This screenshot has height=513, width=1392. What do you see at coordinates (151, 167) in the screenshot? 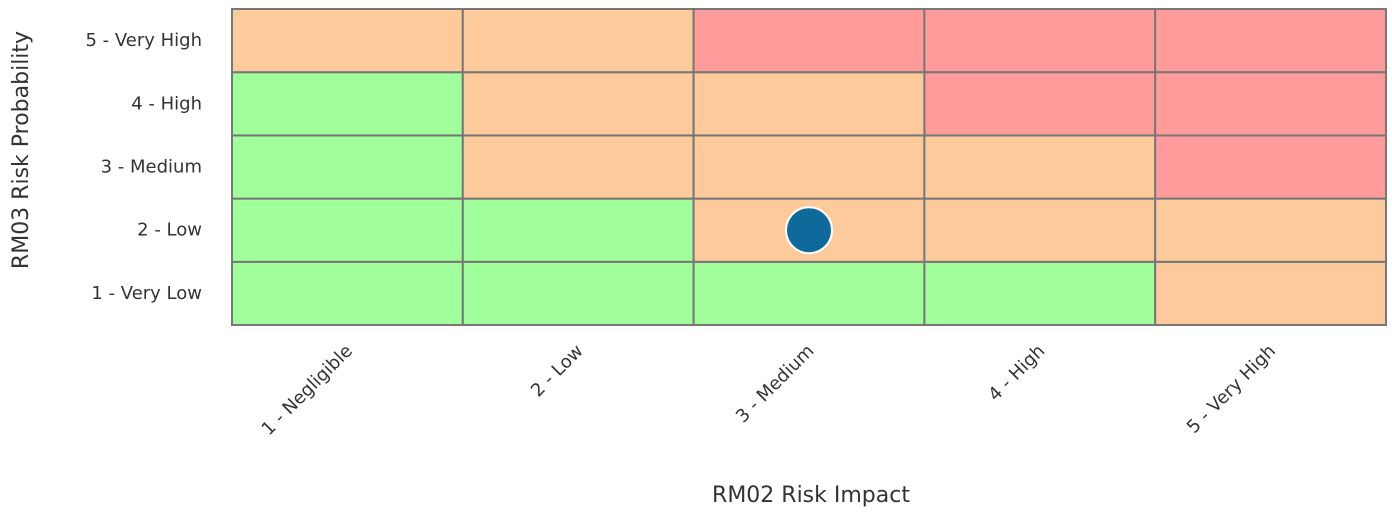
I see `y-tick-label: 3 - Medium` at bounding box center [151, 167].